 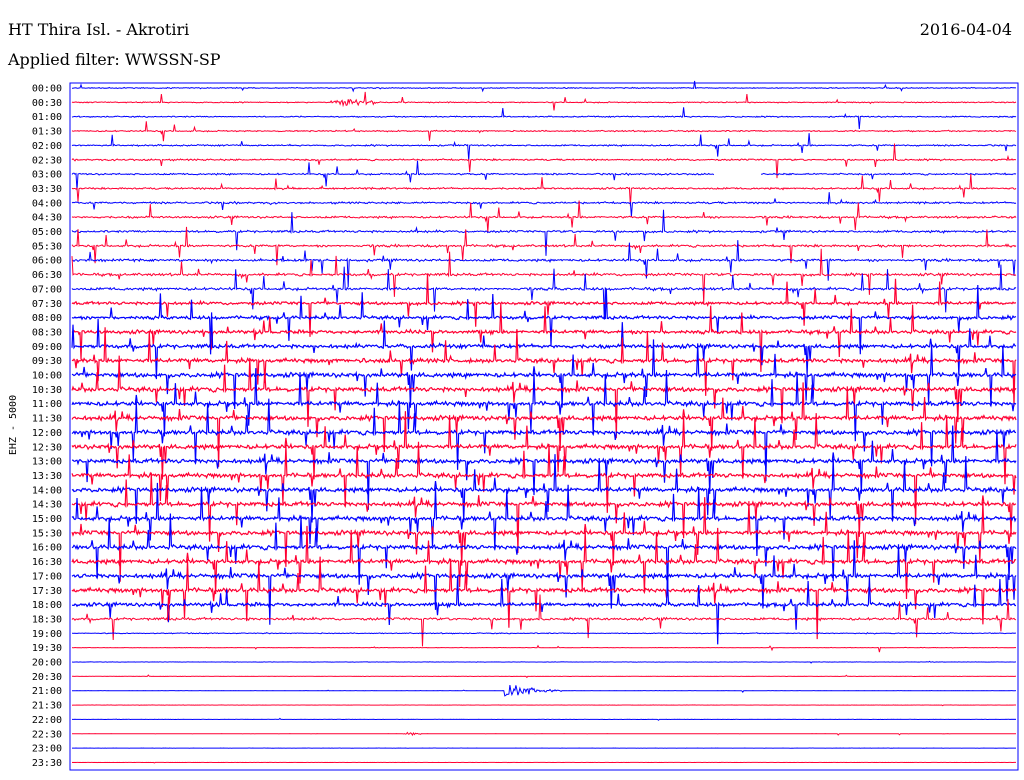 I want to click on time-tick-label: 10:00, so click(x=47, y=376).